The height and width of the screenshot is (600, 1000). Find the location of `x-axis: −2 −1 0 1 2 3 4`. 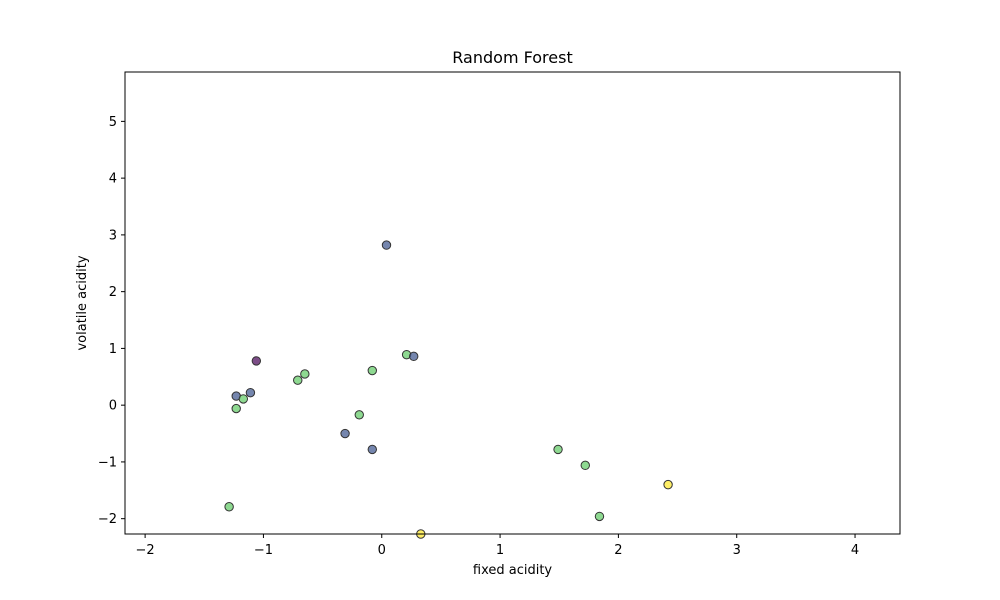

x-axis: −2 −1 0 1 2 3 4 is located at coordinates (497, 546).